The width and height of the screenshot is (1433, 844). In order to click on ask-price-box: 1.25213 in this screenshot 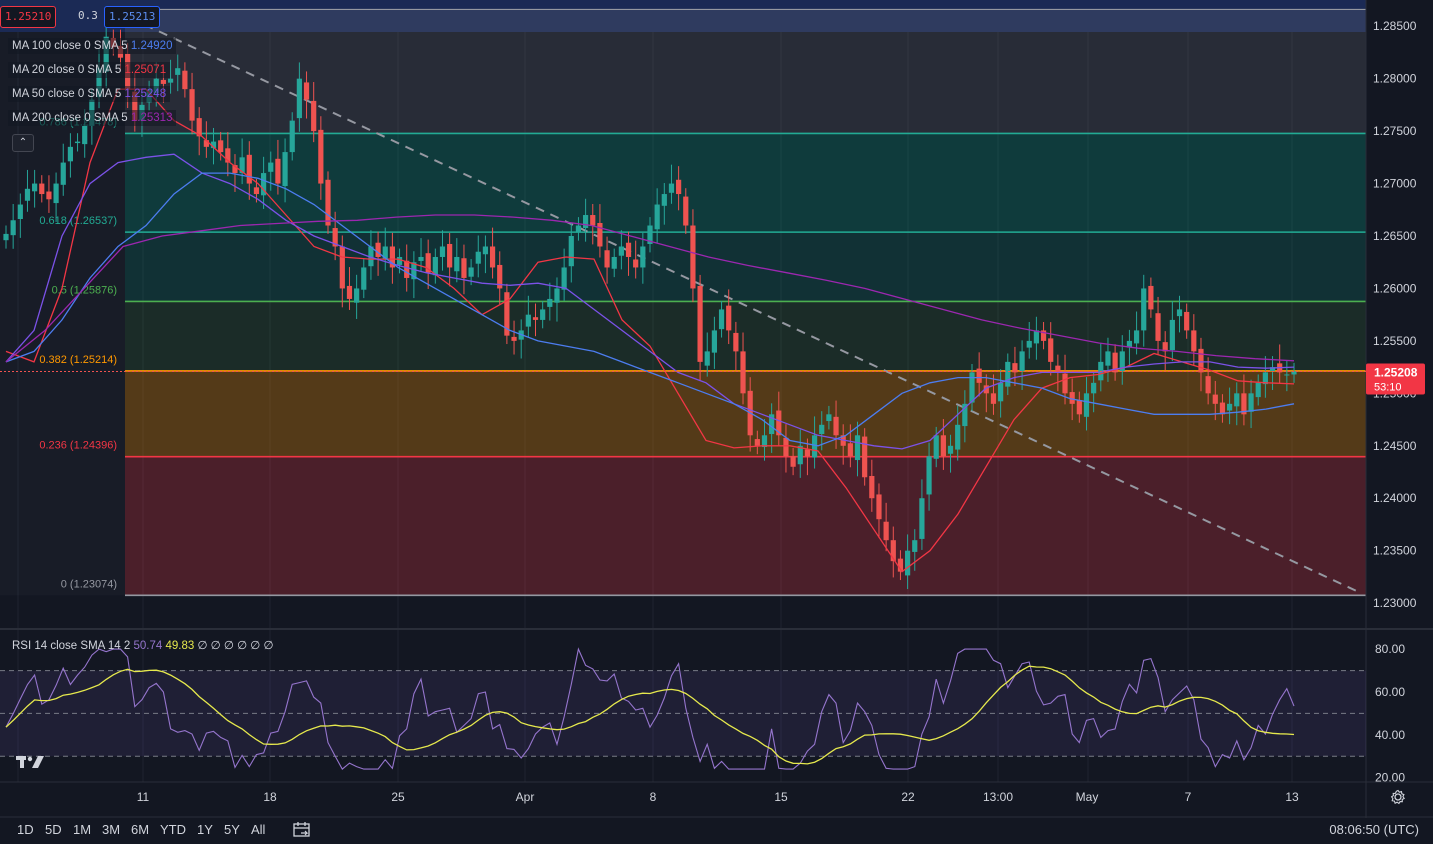, I will do `click(132, 17)`.